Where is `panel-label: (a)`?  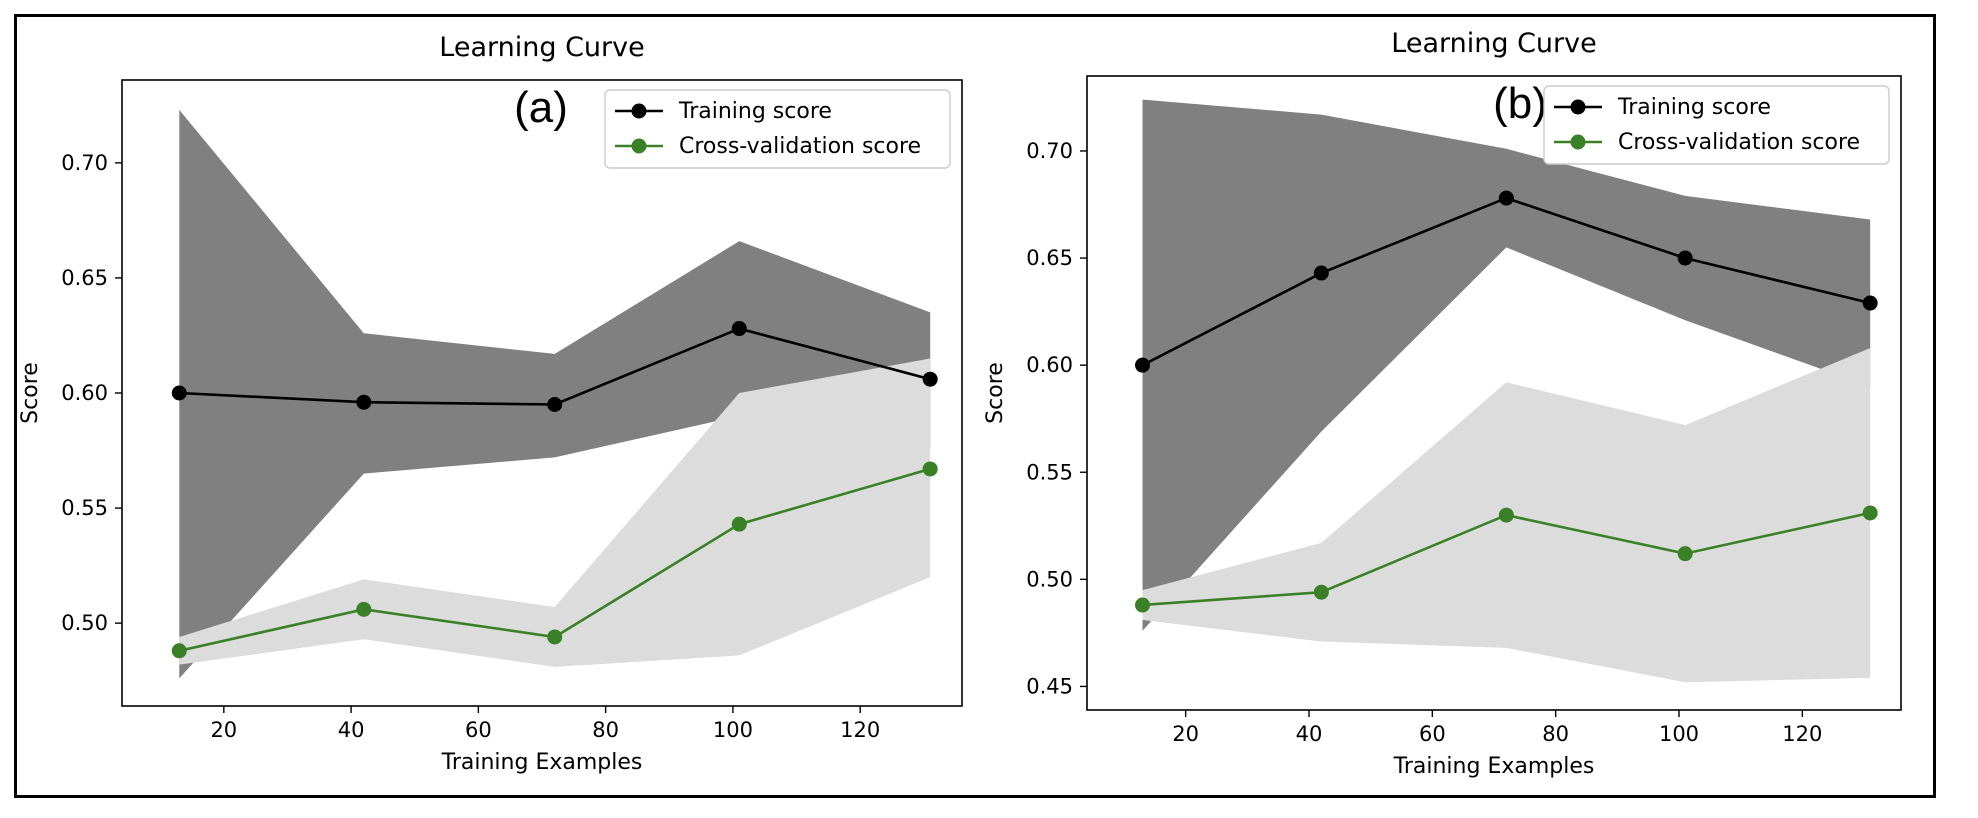 panel-label: (a) is located at coordinates (541, 107).